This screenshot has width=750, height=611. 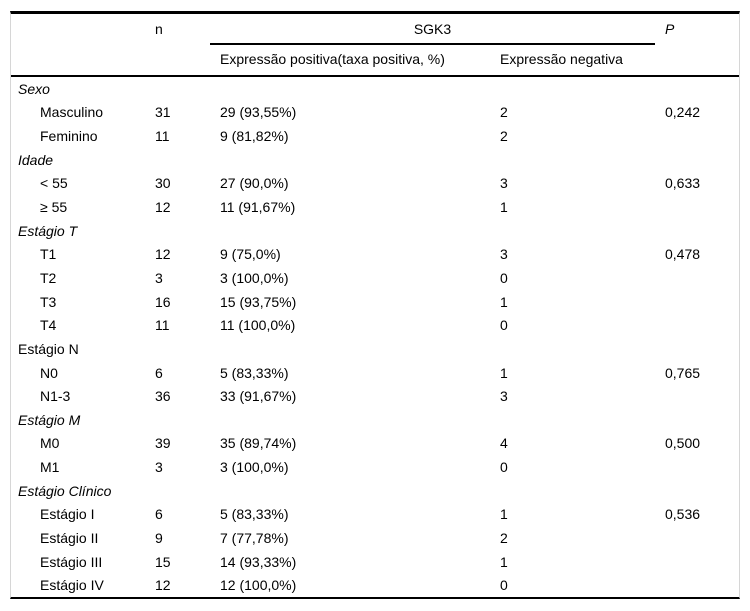 I want to click on row-label: Idade, so click(x=36, y=159).